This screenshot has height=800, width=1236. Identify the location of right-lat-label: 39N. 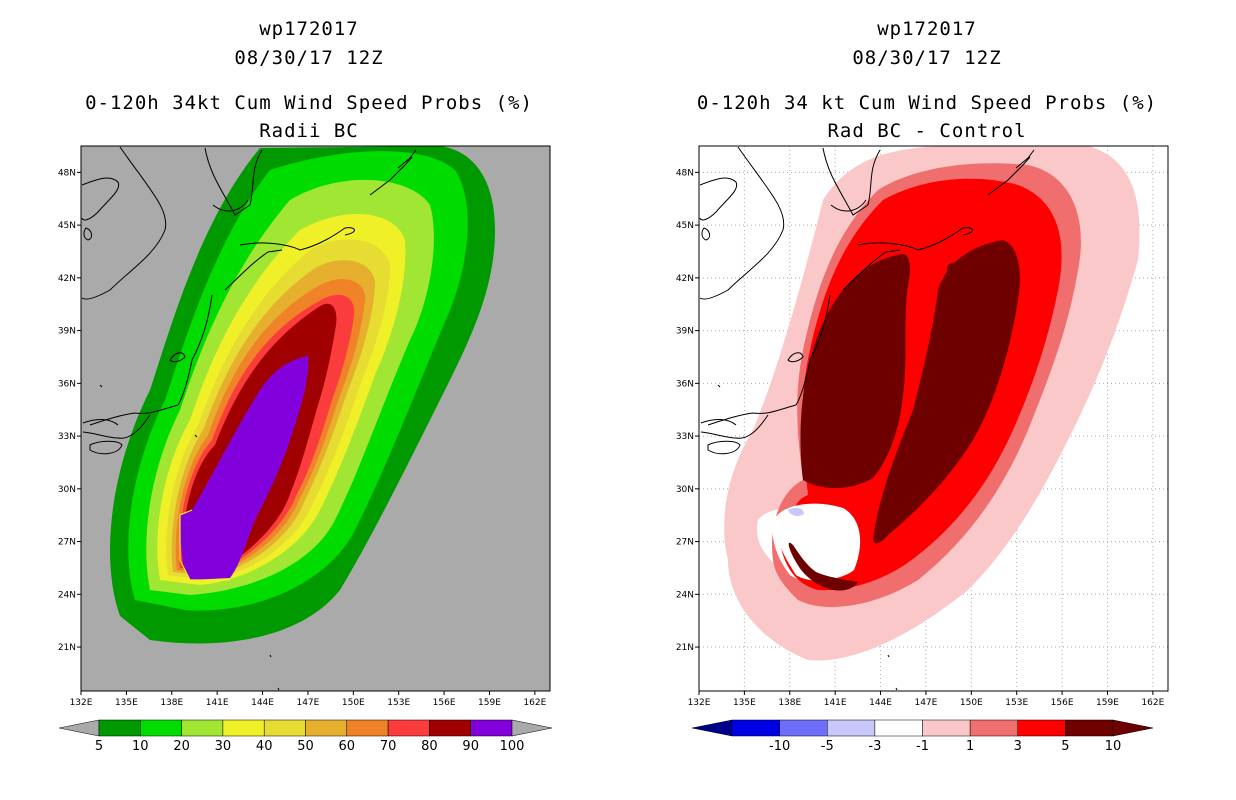
(685, 332).